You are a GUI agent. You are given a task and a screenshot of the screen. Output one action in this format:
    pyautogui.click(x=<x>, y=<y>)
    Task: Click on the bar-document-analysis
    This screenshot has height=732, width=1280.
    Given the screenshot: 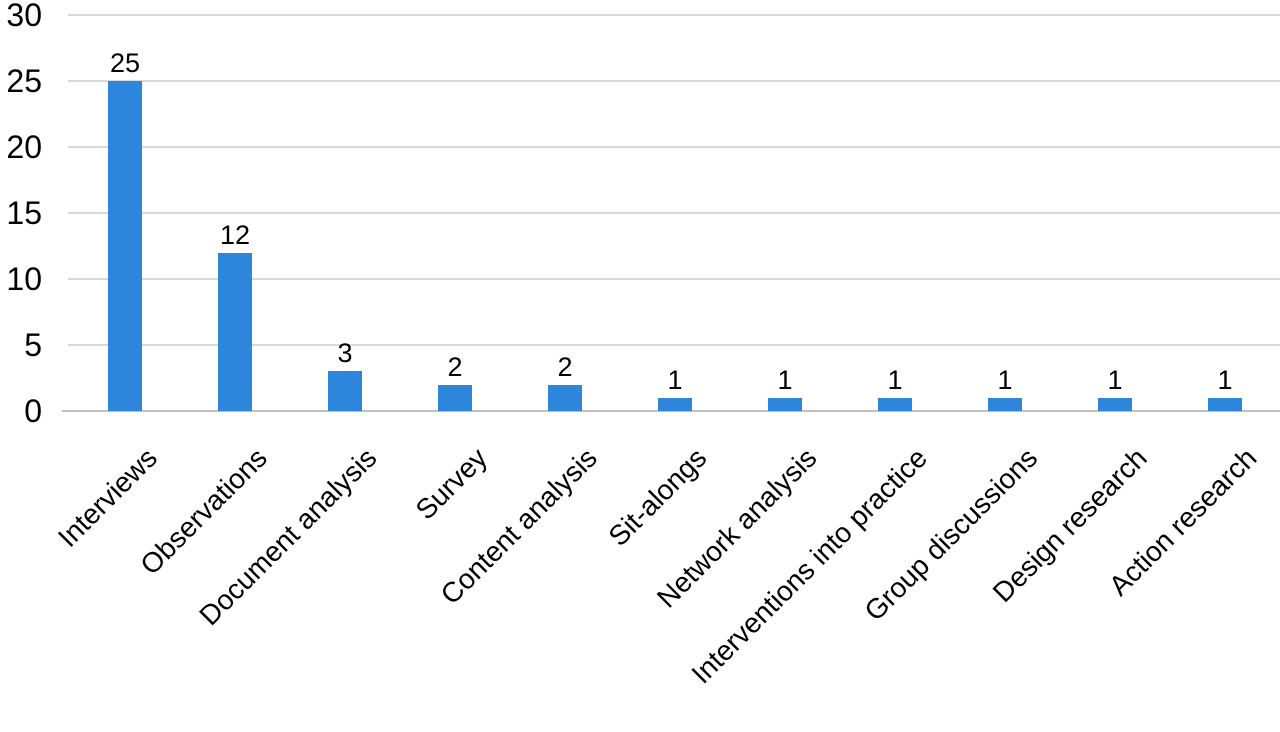 What is the action you would take?
    pyautogui.click(x=345, y=391)
    